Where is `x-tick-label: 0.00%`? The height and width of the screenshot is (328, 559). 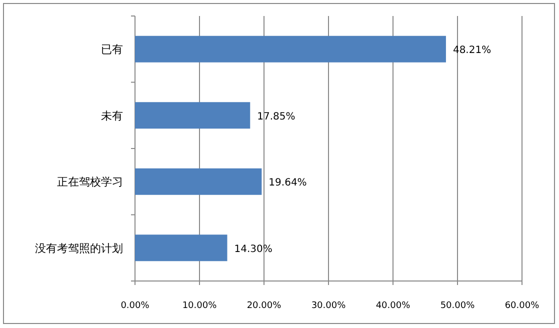
x-tick-label: 0.00% is located at coordinates (135, 306).